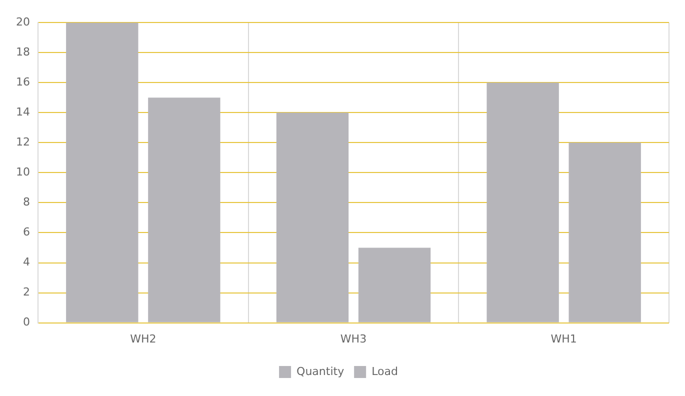  What do you see at coordinates (353, 339) in the screenshot?
I see `x-tick-label: WH3` at bounding box center [353, 339].